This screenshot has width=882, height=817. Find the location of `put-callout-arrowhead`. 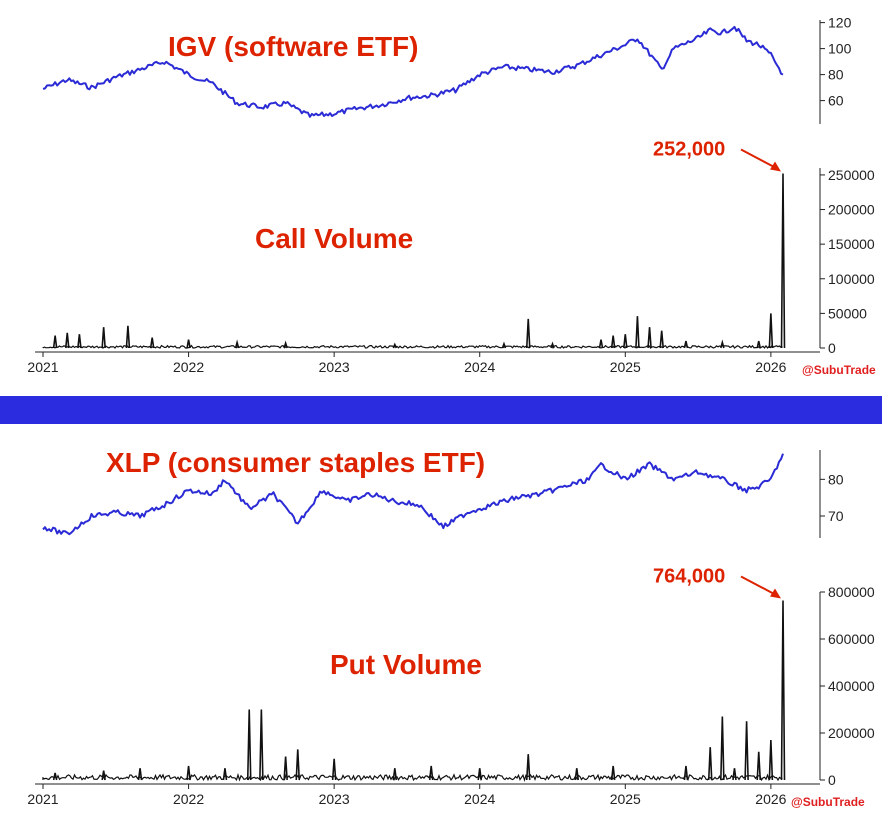

put-callout-arrowhead is located at coordinates (775, 593).